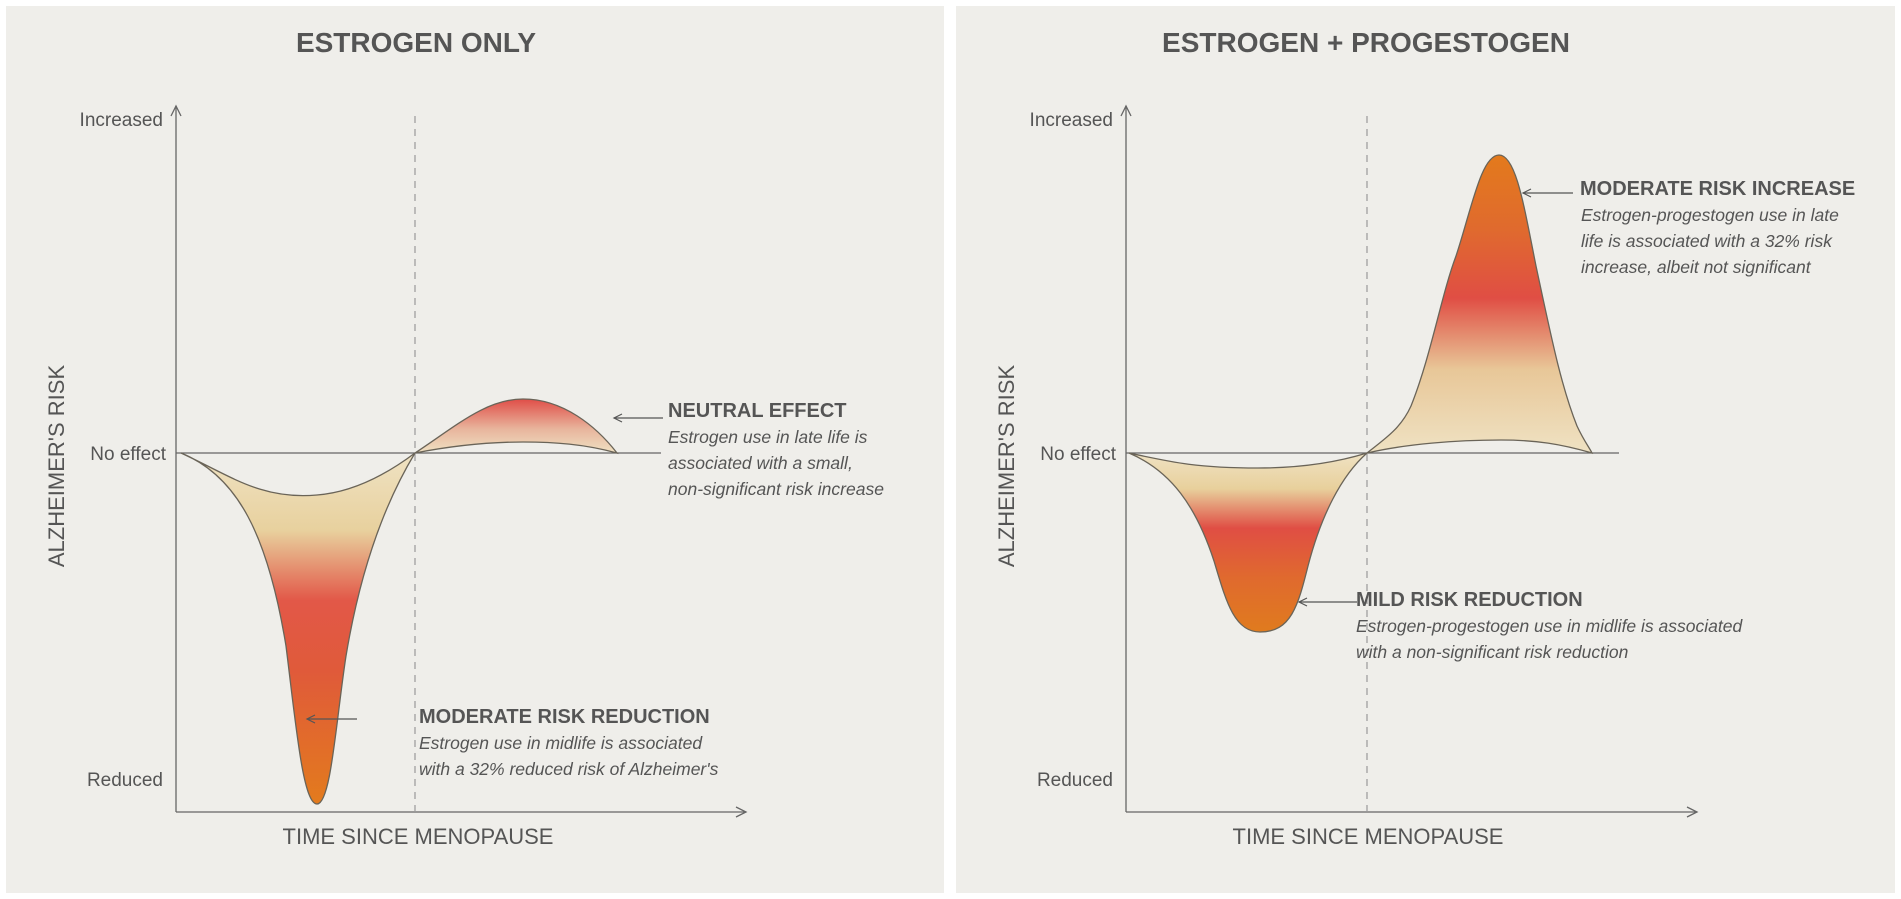  What do you see at coordinates (760, 463) in the screenshot?
I see `annotation-line: associated with a small,` at bounding box center [760, 463].